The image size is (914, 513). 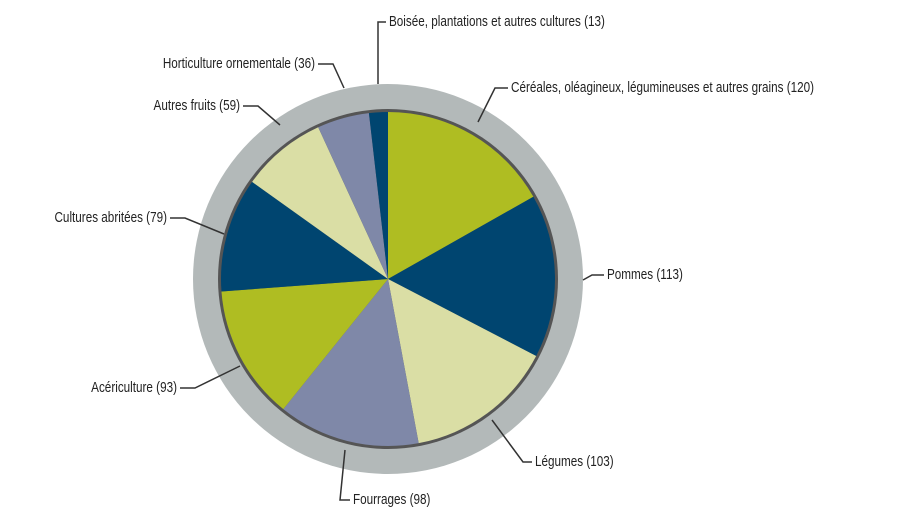 What do you see at coordinates (239, 63) in the screenshot?
I see `slice-label: Horticulture ornementale (36)` at bounding box center [239, 63].